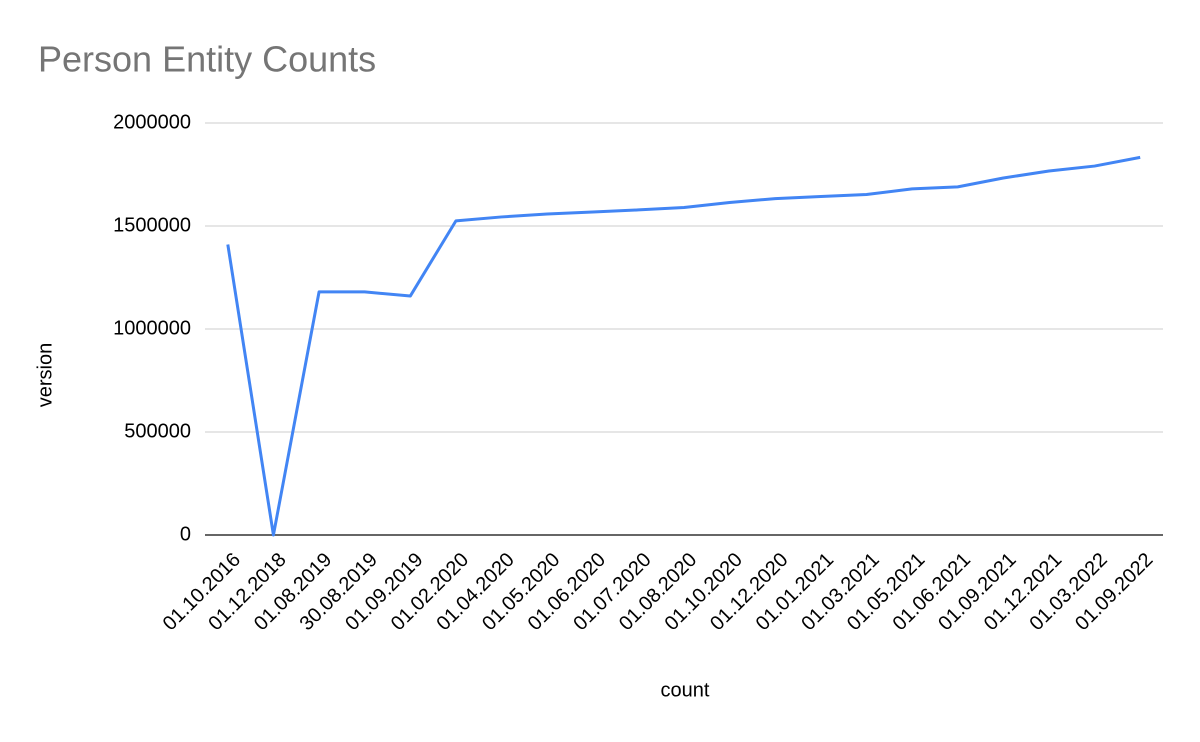 The image size is (1200, 742). What do you see at coordinates (152, 225) in the screenshot?
I see `y-tick-label: 1500000` at bounding box center [152, 225].